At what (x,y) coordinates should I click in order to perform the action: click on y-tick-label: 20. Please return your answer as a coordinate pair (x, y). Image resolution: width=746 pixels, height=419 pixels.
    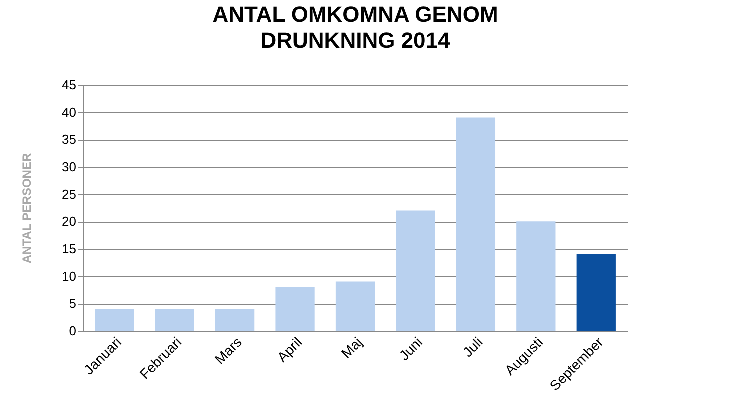
    Looking at the image, I should click on (69, 222).